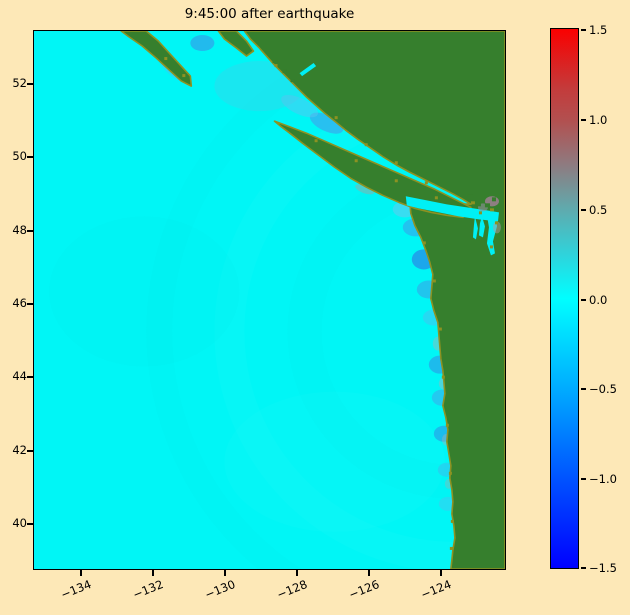 Image resolution: width=630 pixels, height=615 pixels. What do you see at coordinates (603, 389) in the screenshot?
I see `colorbar-tick-label: −0.5` at bounding box center [603, 389].